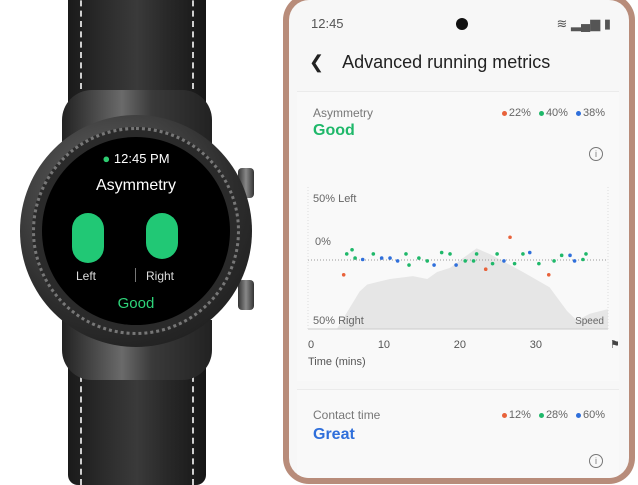 This screenshot has height=485, width=638. I want to click on x-tick-label: 0, so click(311, 345).